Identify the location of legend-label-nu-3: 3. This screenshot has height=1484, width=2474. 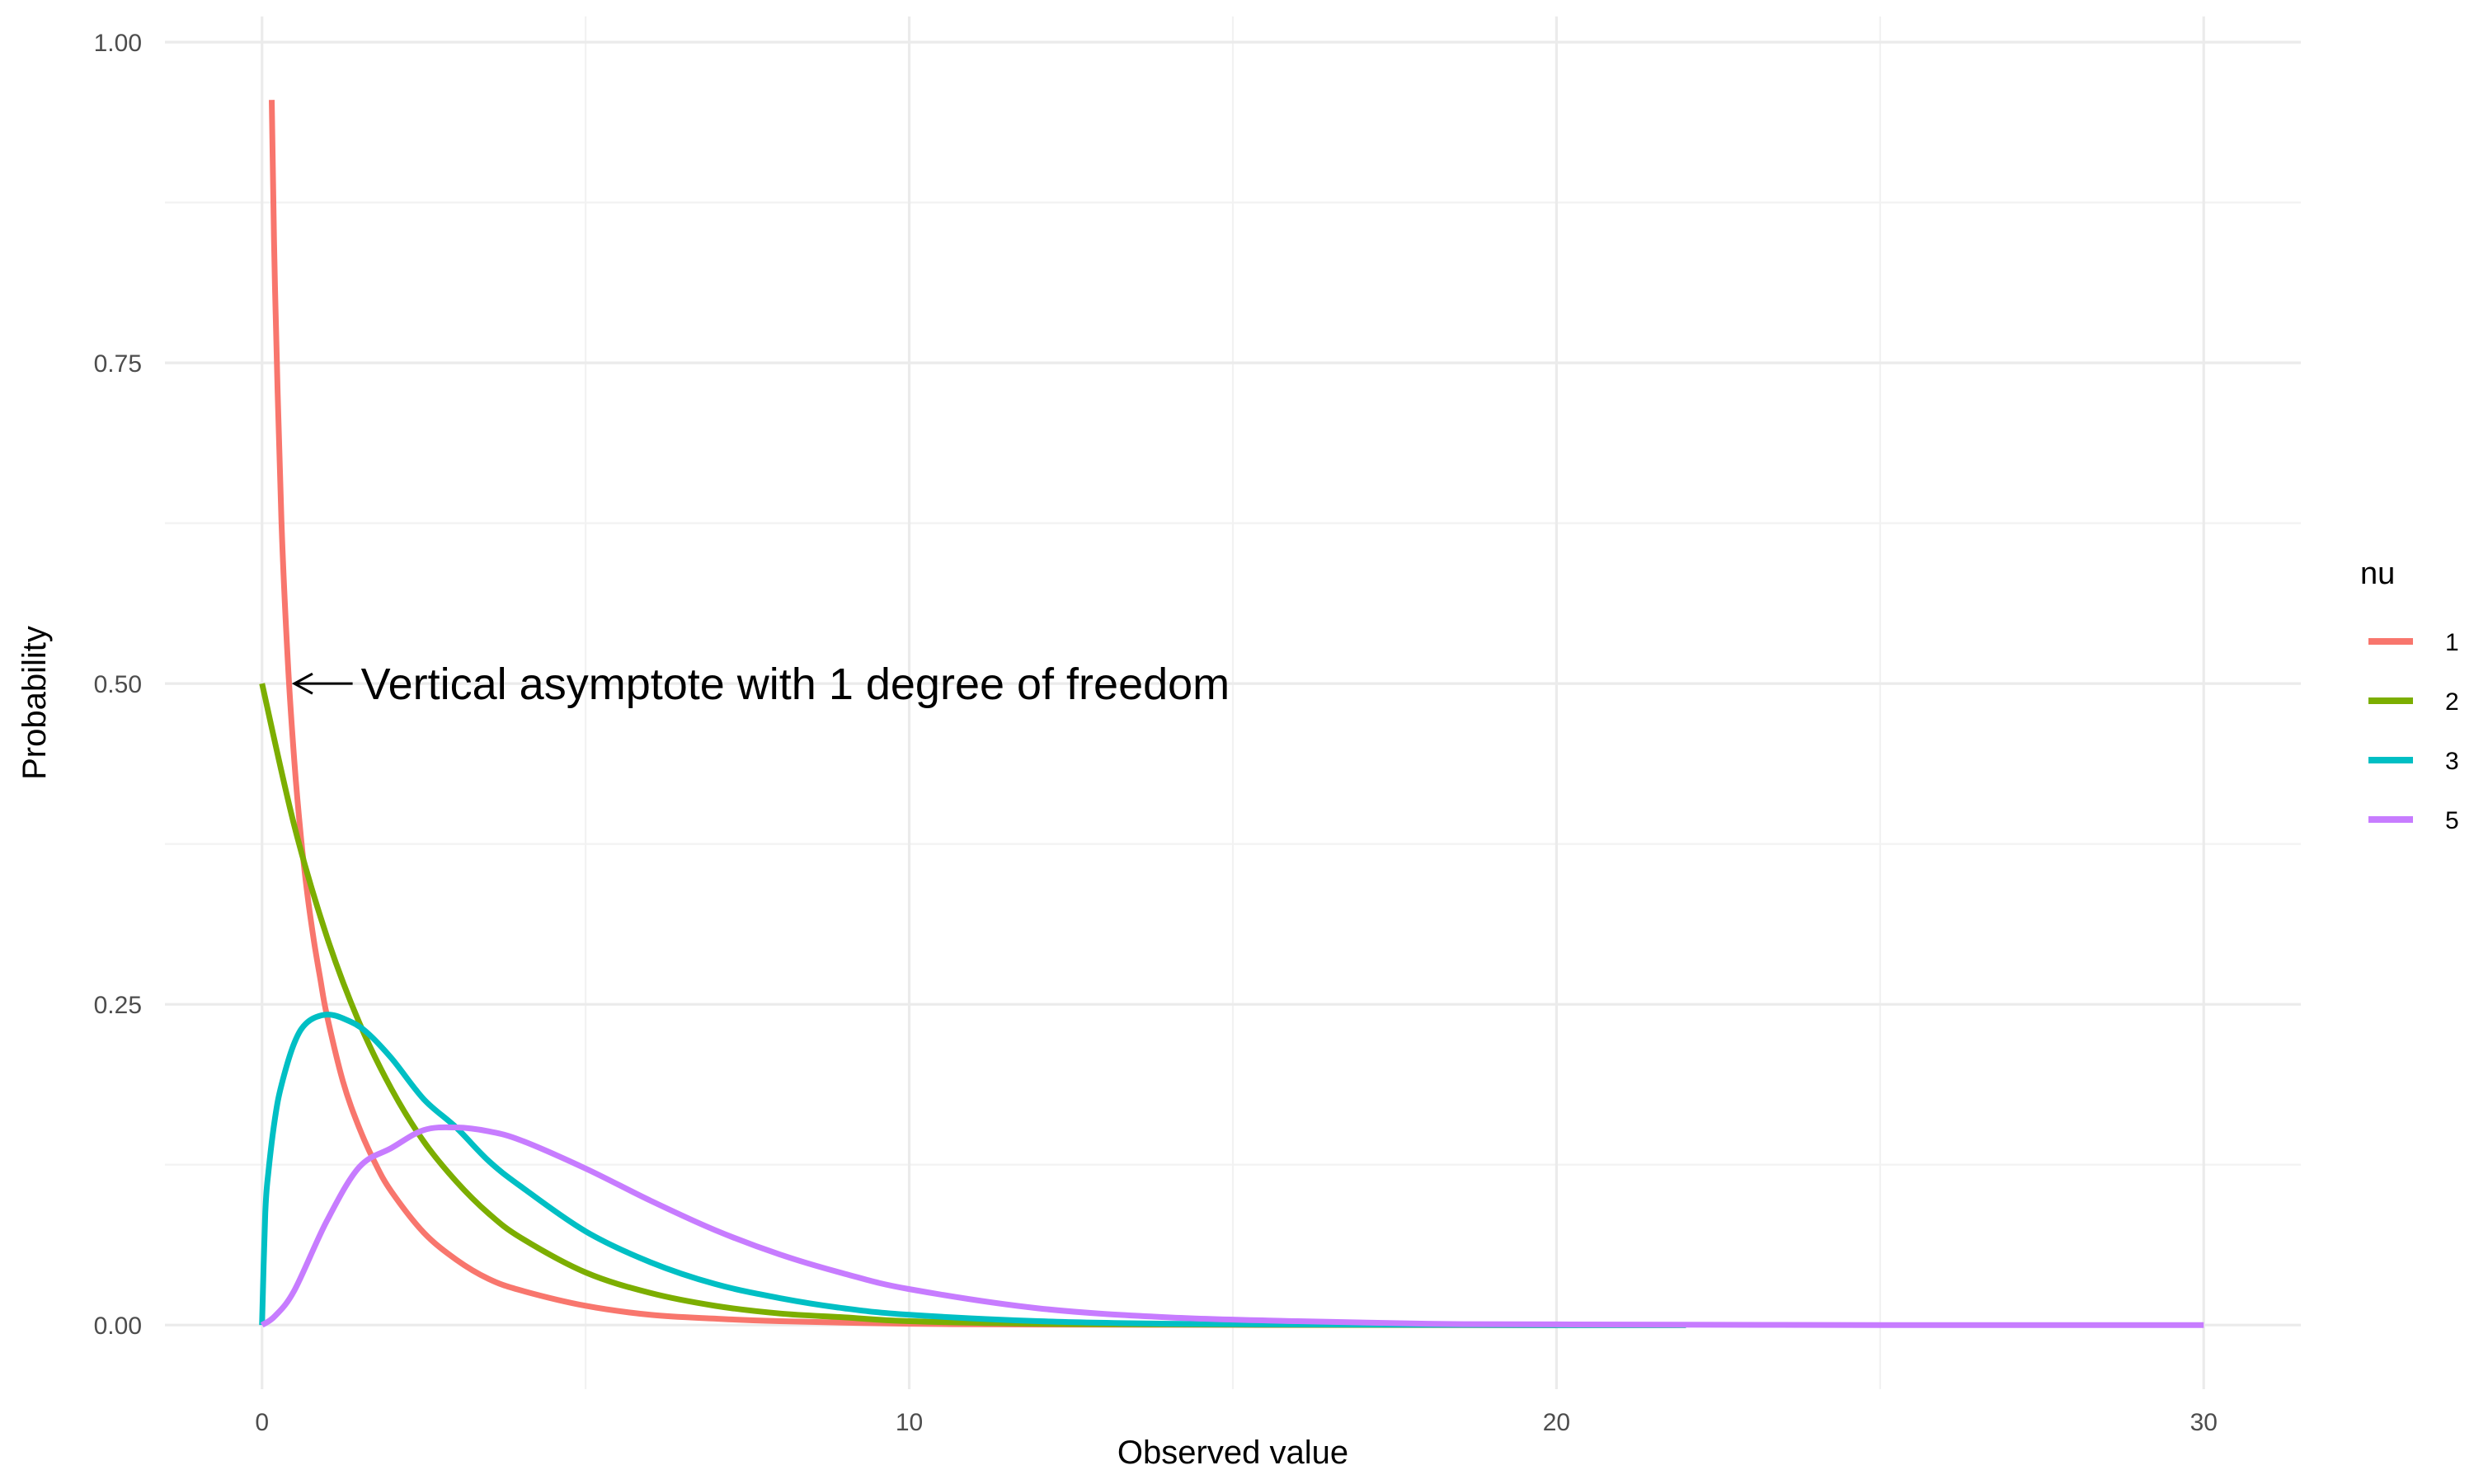
(2452, 761).